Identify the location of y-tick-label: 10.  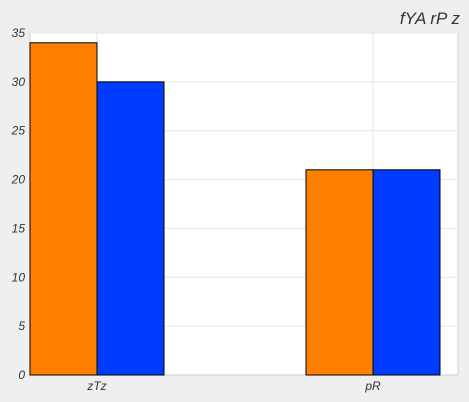
(19, 277).